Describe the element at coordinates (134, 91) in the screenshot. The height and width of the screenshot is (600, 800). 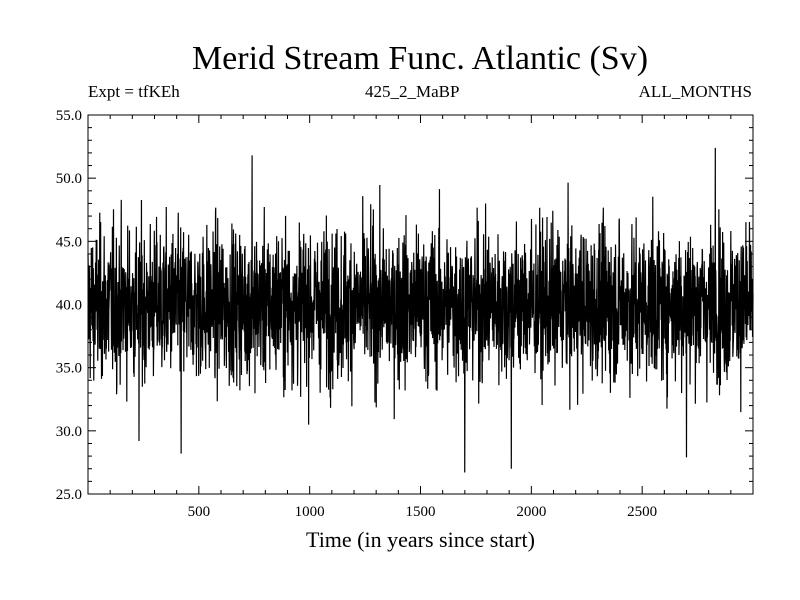
I see `experiment-label: Expt = tfKEh` at that location.